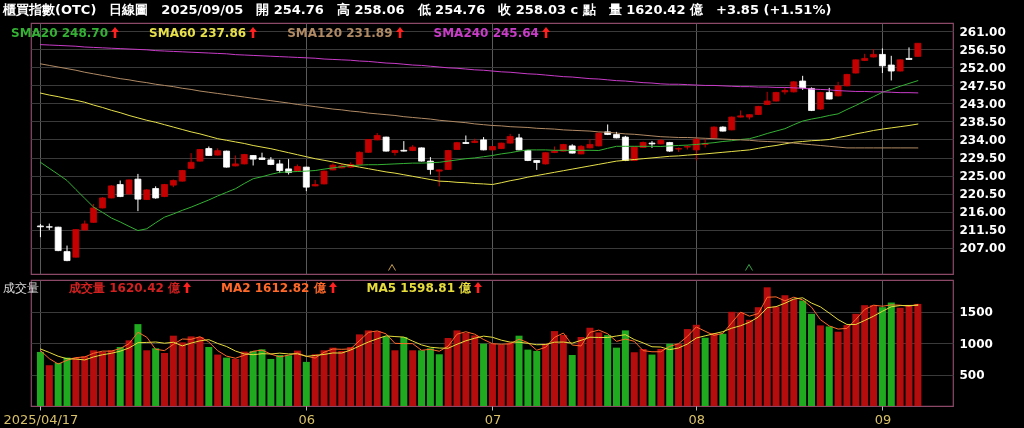 This screenshot has height=428, width=1024. What do you see at coordinates (982, 212) in the screenshot?
I see `y-tick-label: 216.00` at bounding box center [982, 212].